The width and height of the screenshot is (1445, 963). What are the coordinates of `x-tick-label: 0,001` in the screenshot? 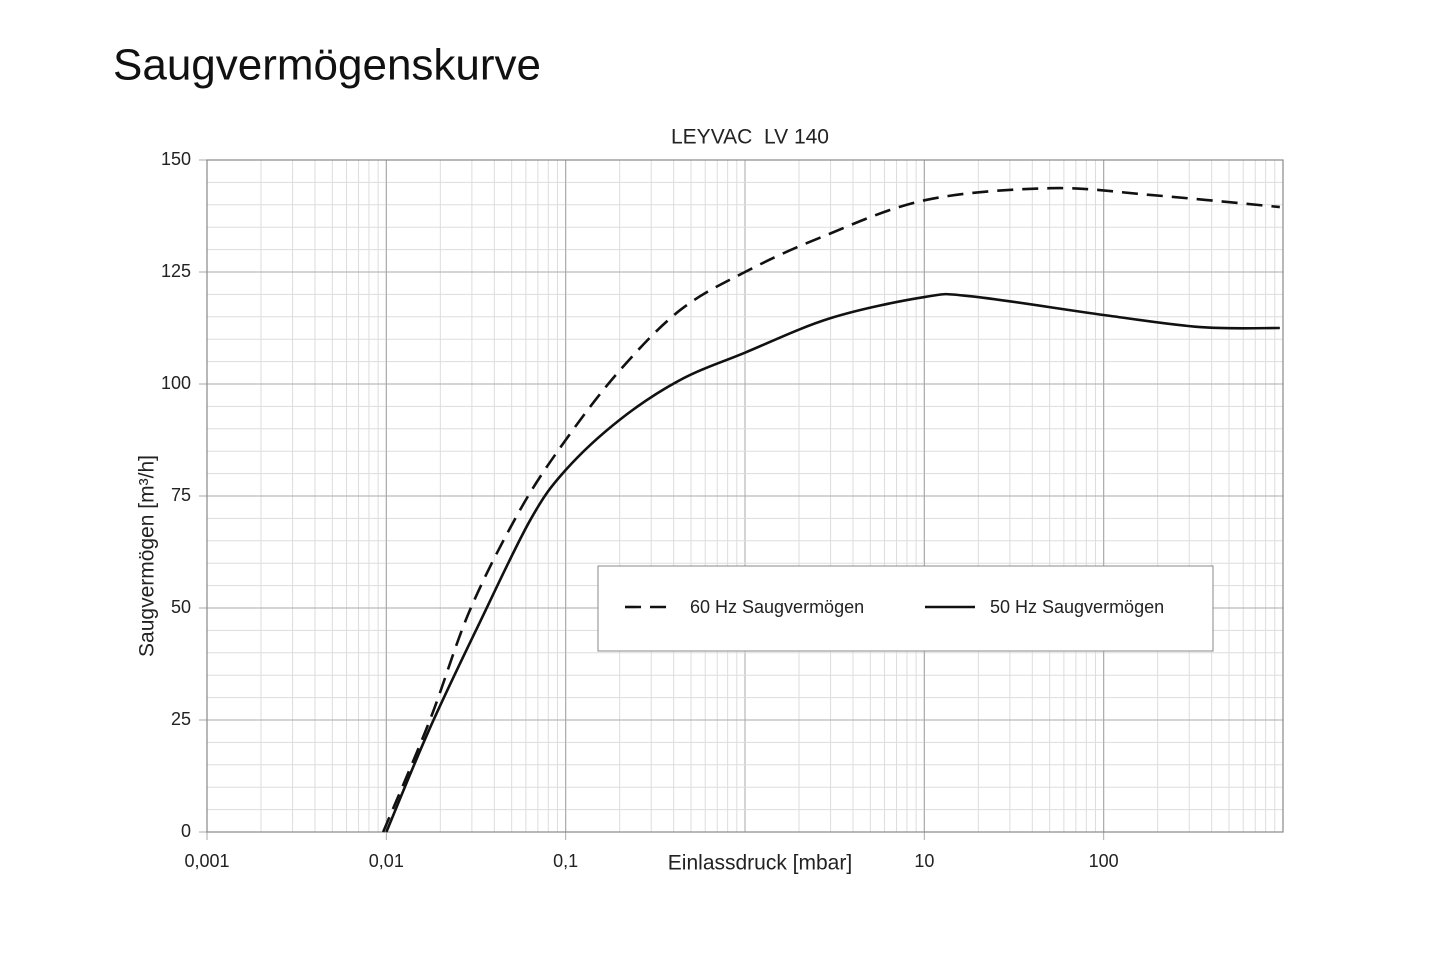 It's located at (206, 861).